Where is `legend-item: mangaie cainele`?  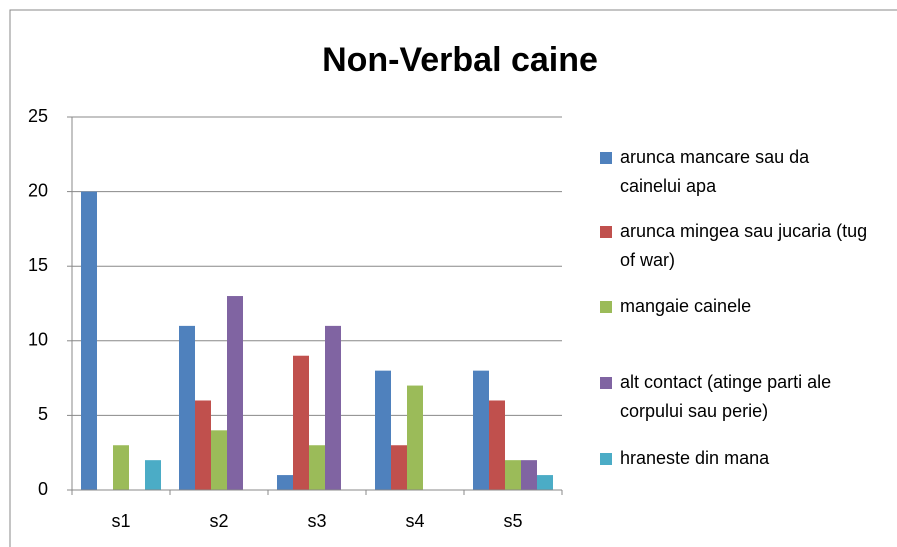
legend-item: mangaie cainele is located at coordinates (735, 306).